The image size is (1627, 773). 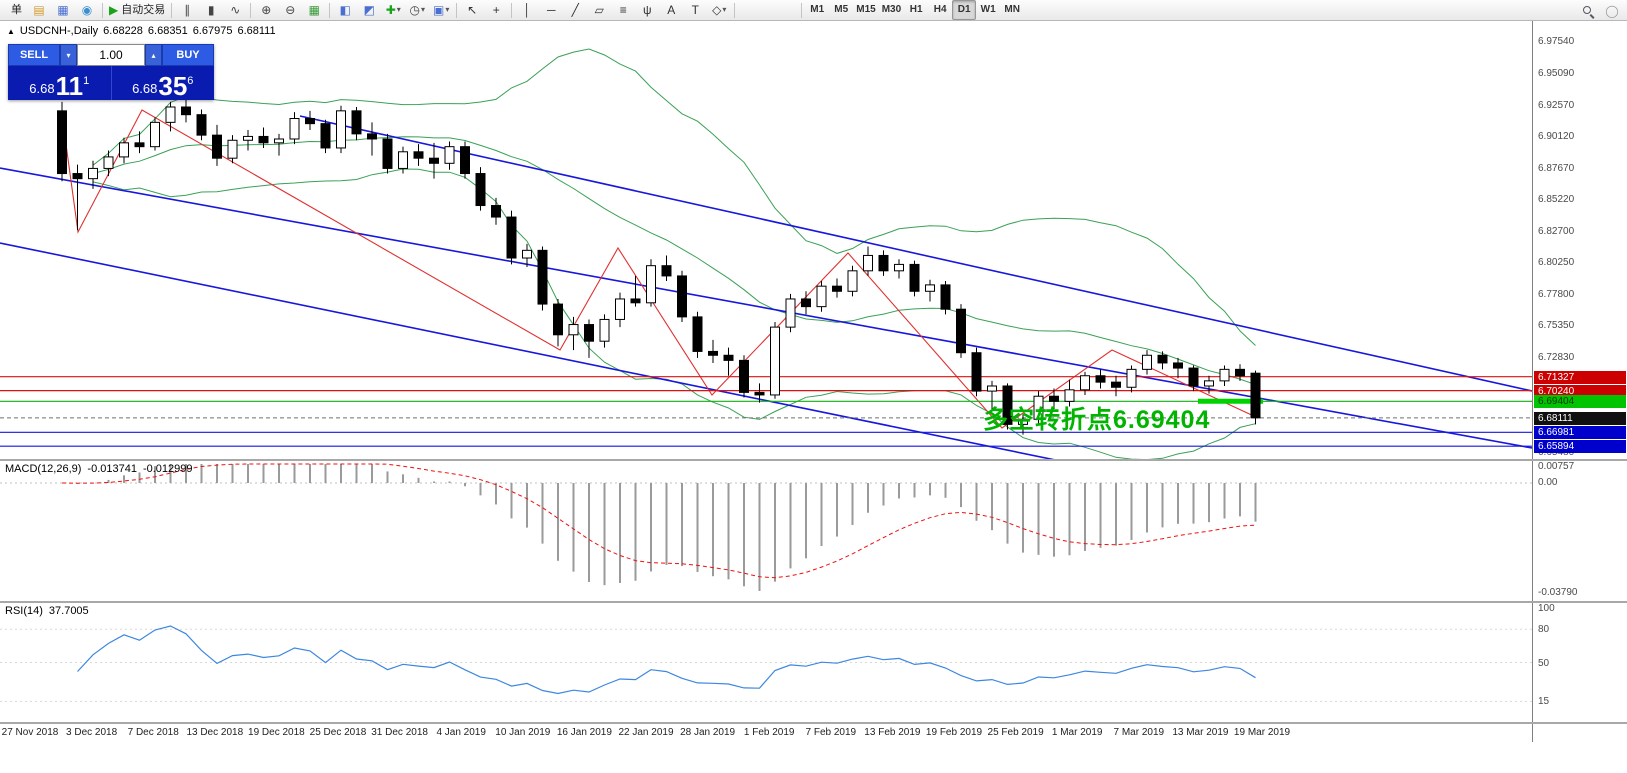 I want to click on text-button: A, so click(x=671, y=10).